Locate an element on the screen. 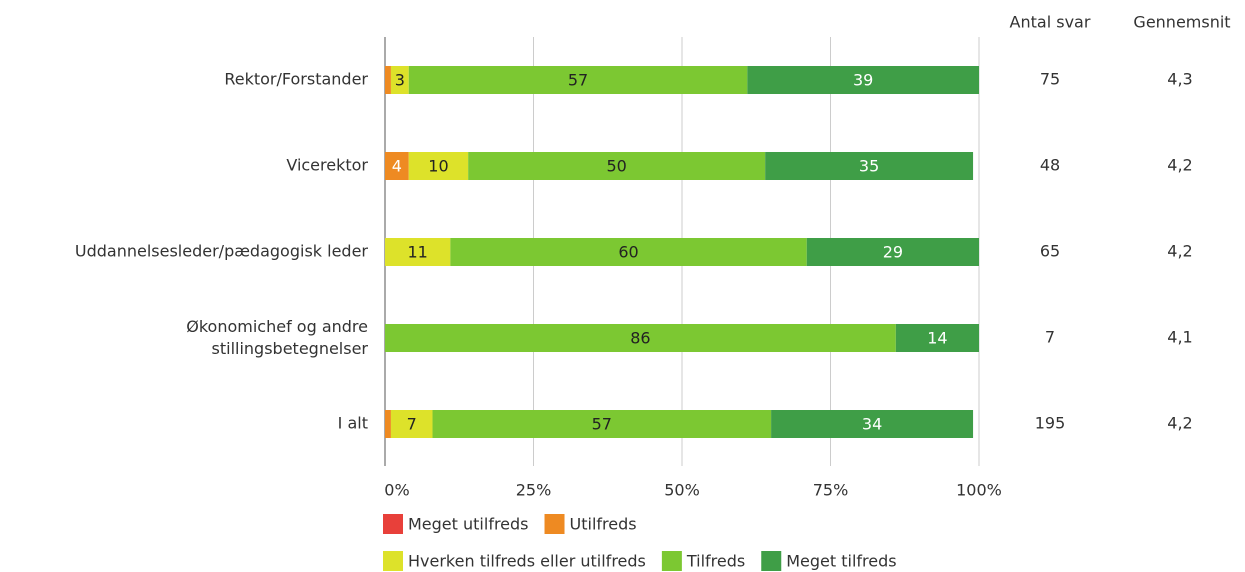 The image size is (1245, 572). legend-label: Meget utilfreds is located at coordinates (468, 524).